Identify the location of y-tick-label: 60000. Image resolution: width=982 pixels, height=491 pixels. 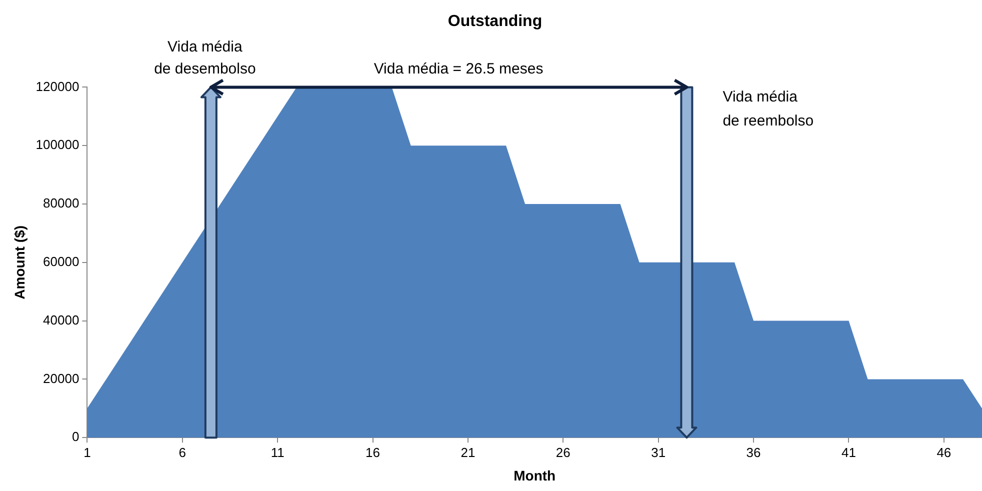
(61, 261).